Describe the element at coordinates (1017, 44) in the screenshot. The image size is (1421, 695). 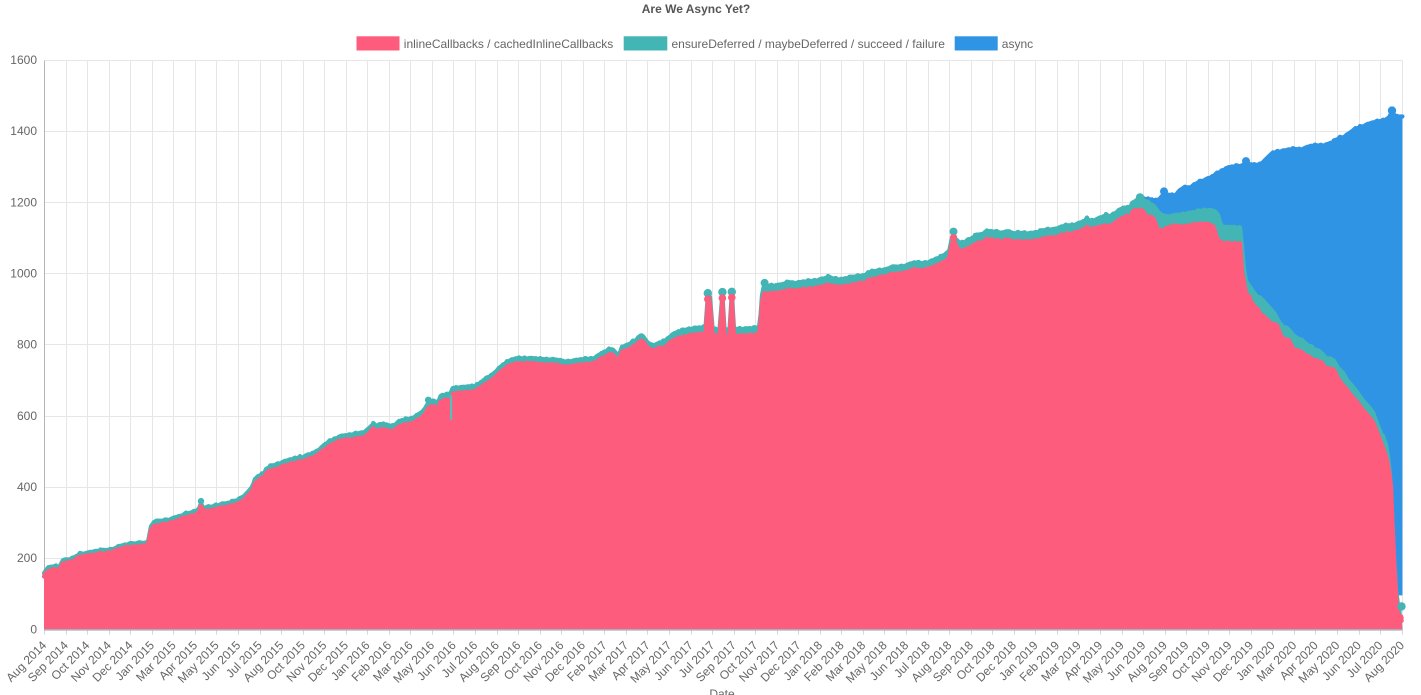
I see `svg-text: async` at that location.